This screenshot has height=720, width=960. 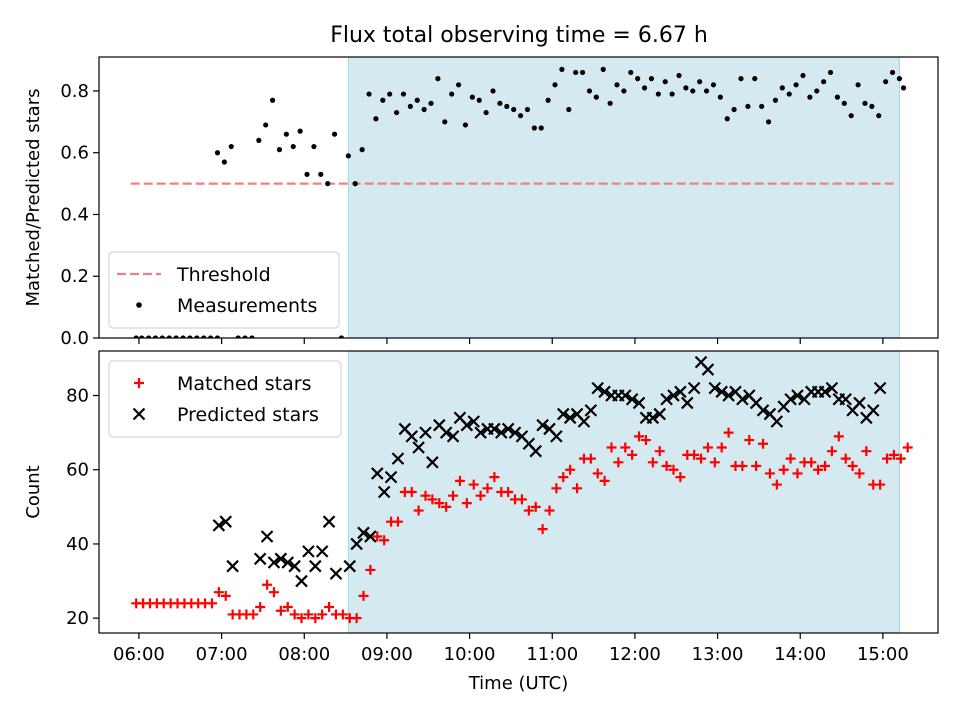 I want to click on legend-key-measurements, so click(x=139, y=305).